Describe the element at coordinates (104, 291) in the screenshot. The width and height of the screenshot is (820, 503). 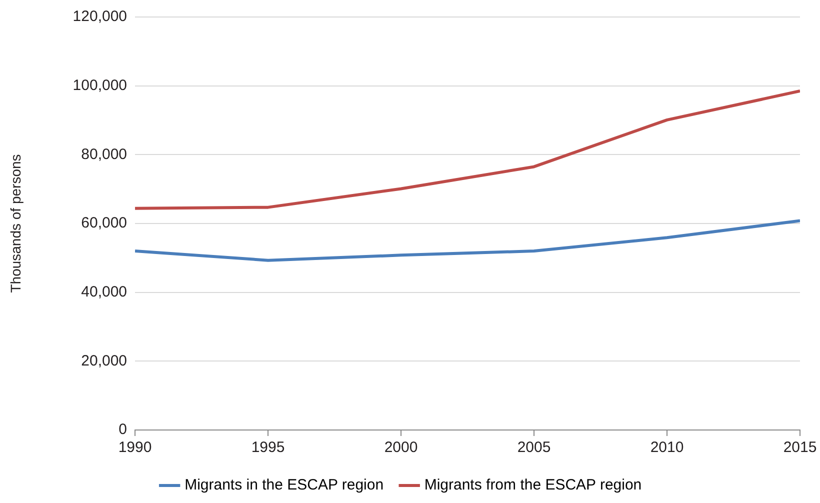
I see `y-tick-label: 40,000` at that location.